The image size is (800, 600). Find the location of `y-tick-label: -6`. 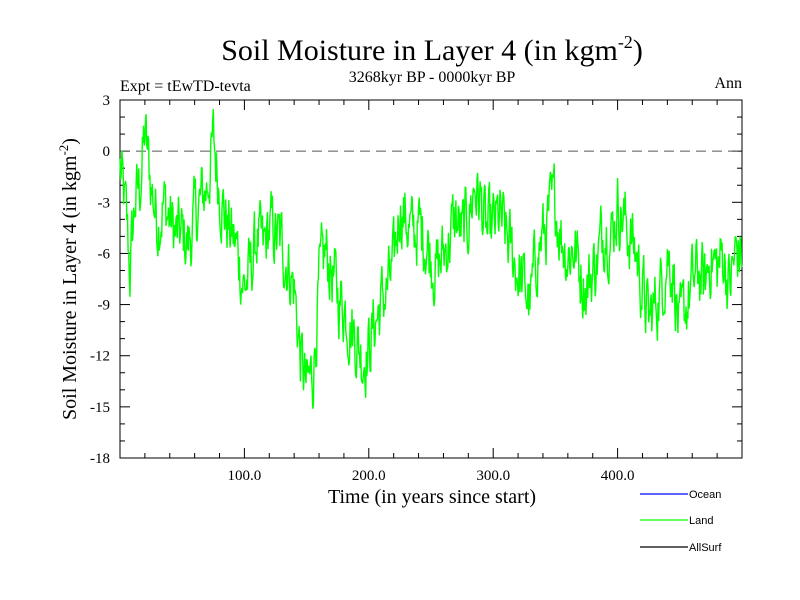

y-tick-label: -6 is located at coordinates (104, 254).